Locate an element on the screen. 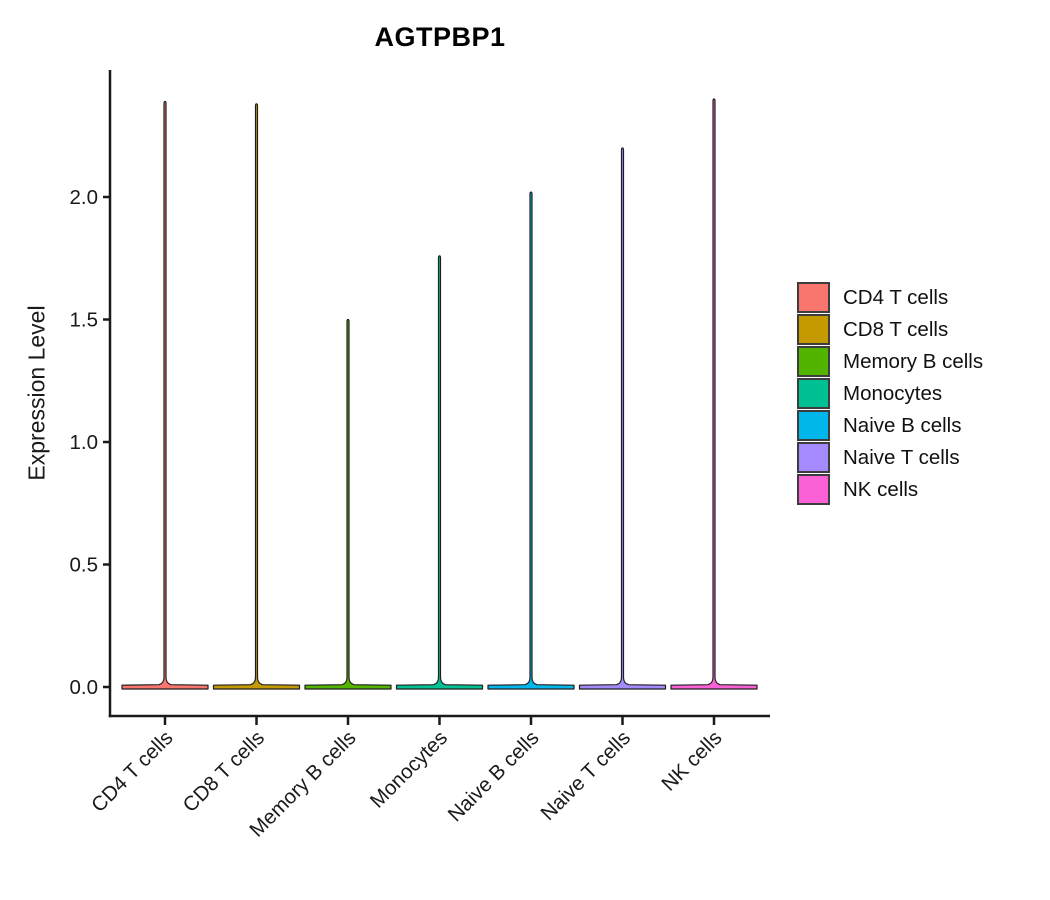 The width and height of the screenshot is (1050, 900). violin-naive-b-cells is located at coordinates (531, 440).